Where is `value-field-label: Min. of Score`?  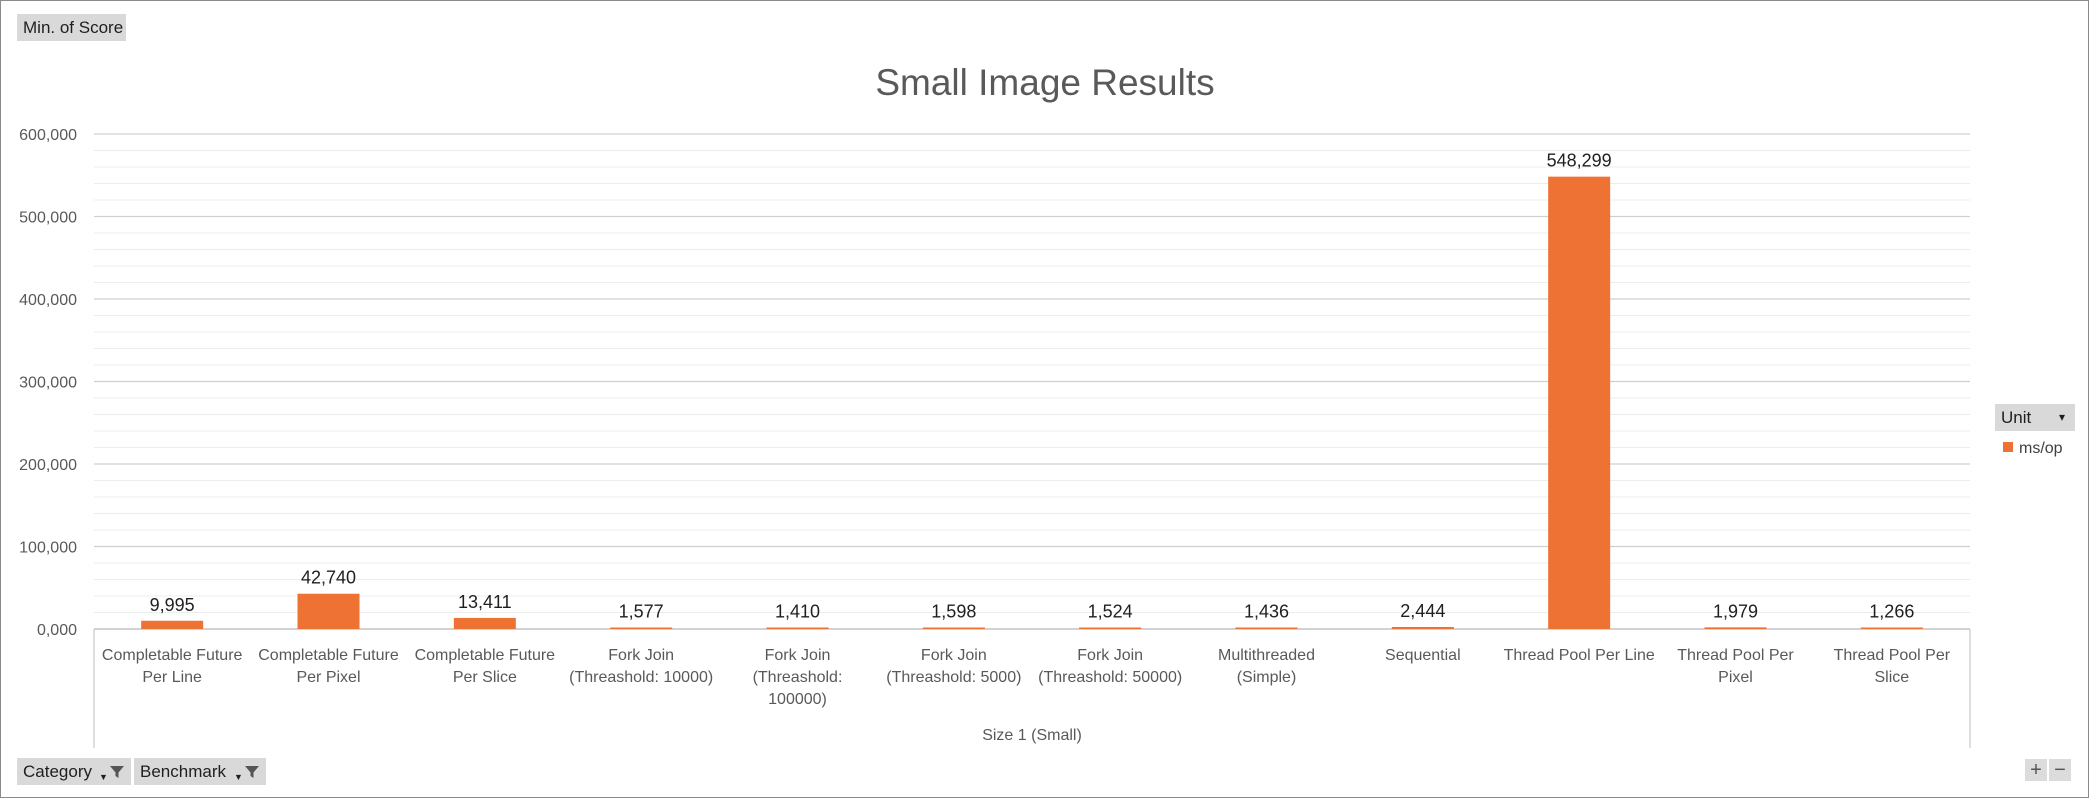 value-field-label: Min. of Score is located at coordinates (73, 27).